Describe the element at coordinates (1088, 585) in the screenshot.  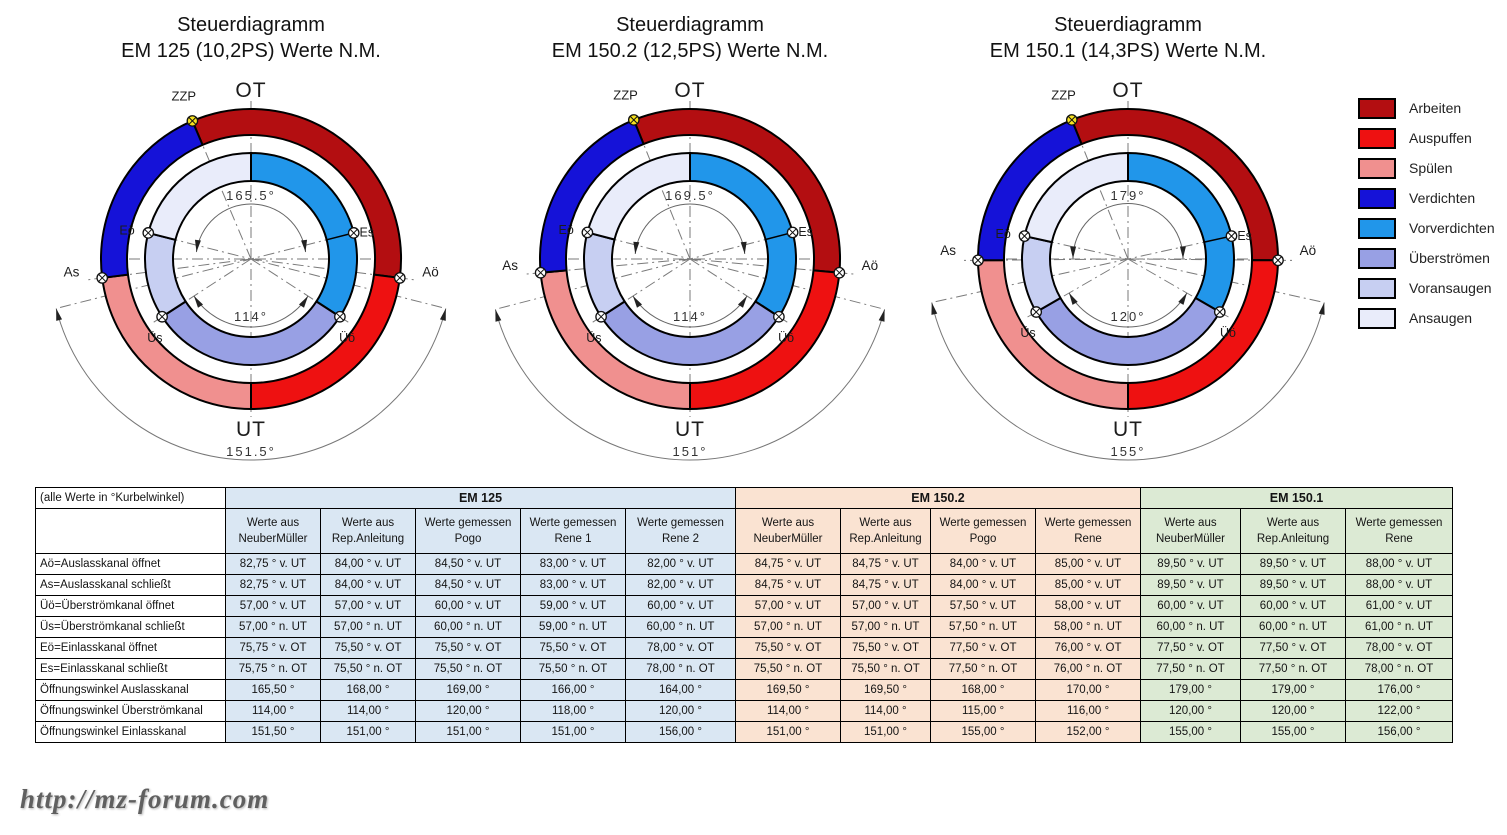
I see `value-cell: 85,00 ° v. UT` at that location.